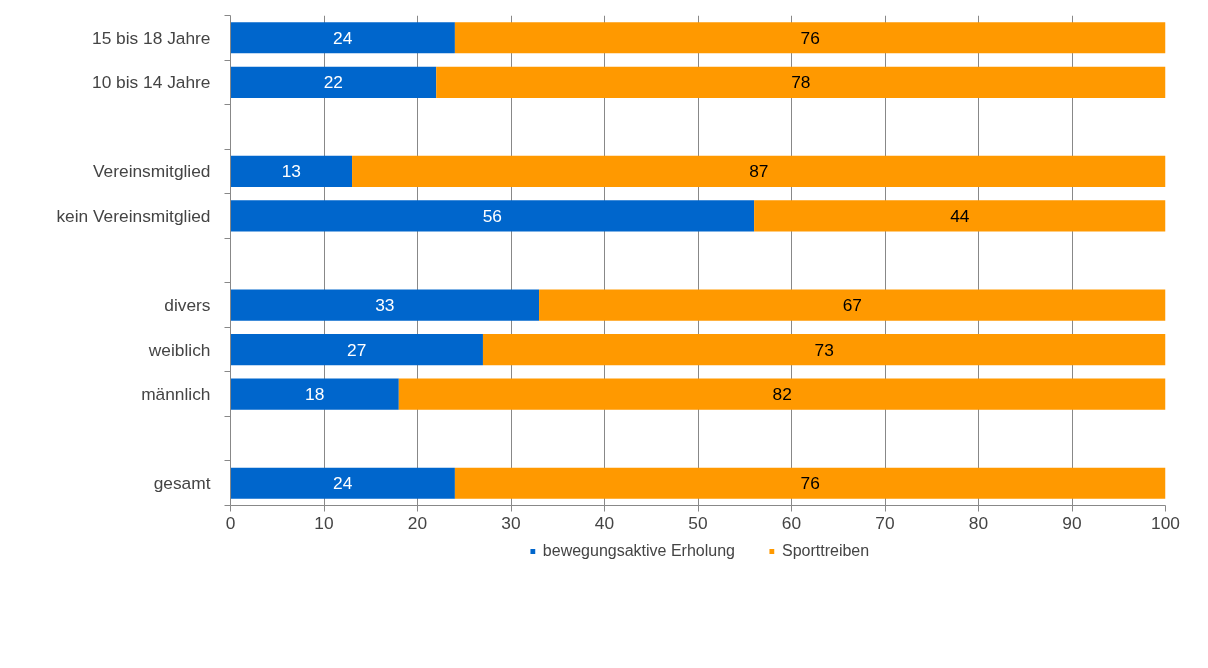  I want to click on x-tick-label: 100, so click(1165, 522).